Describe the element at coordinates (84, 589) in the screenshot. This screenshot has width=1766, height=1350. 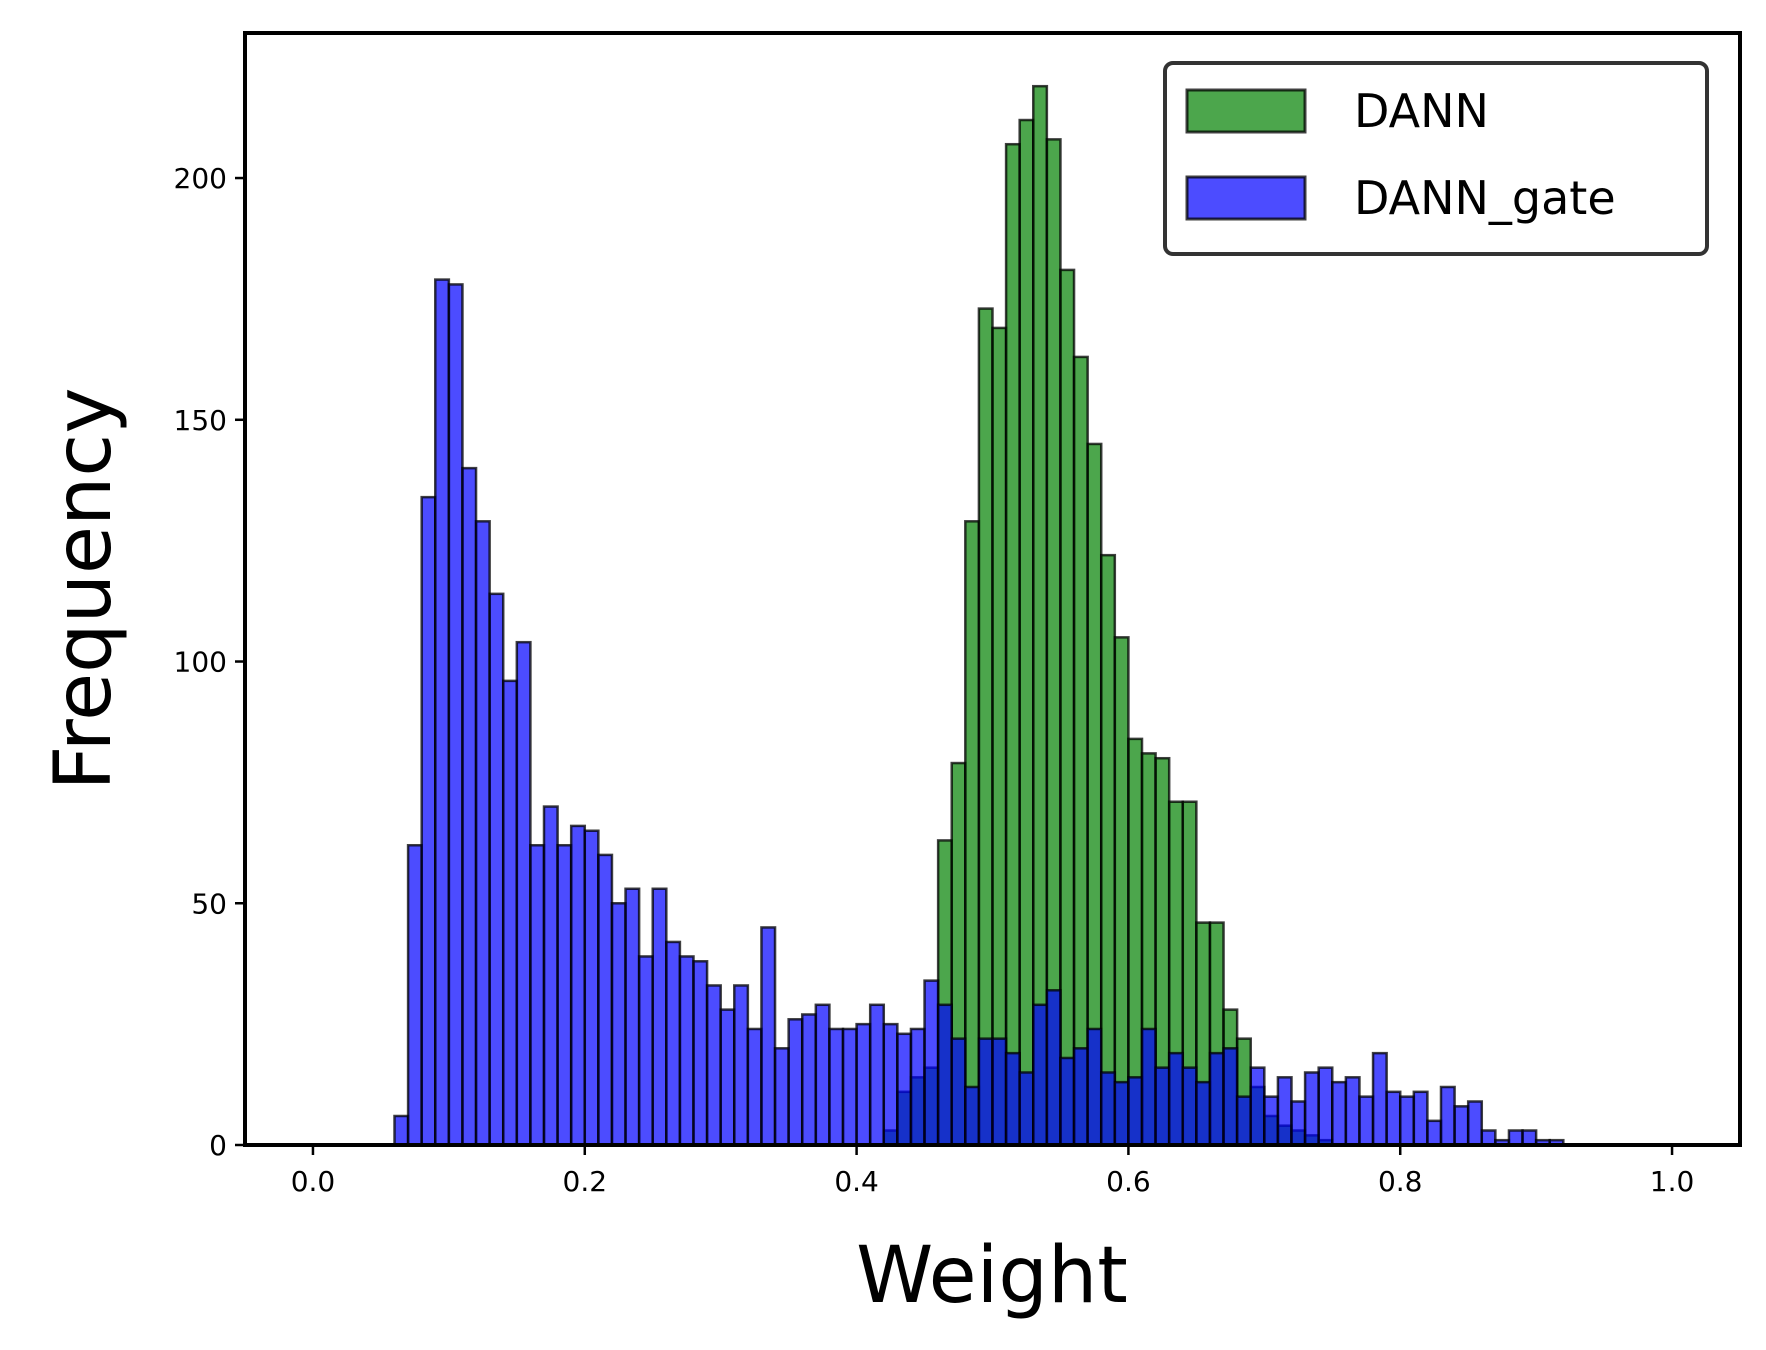
I see `y-axis-label: Frequency` at that location.